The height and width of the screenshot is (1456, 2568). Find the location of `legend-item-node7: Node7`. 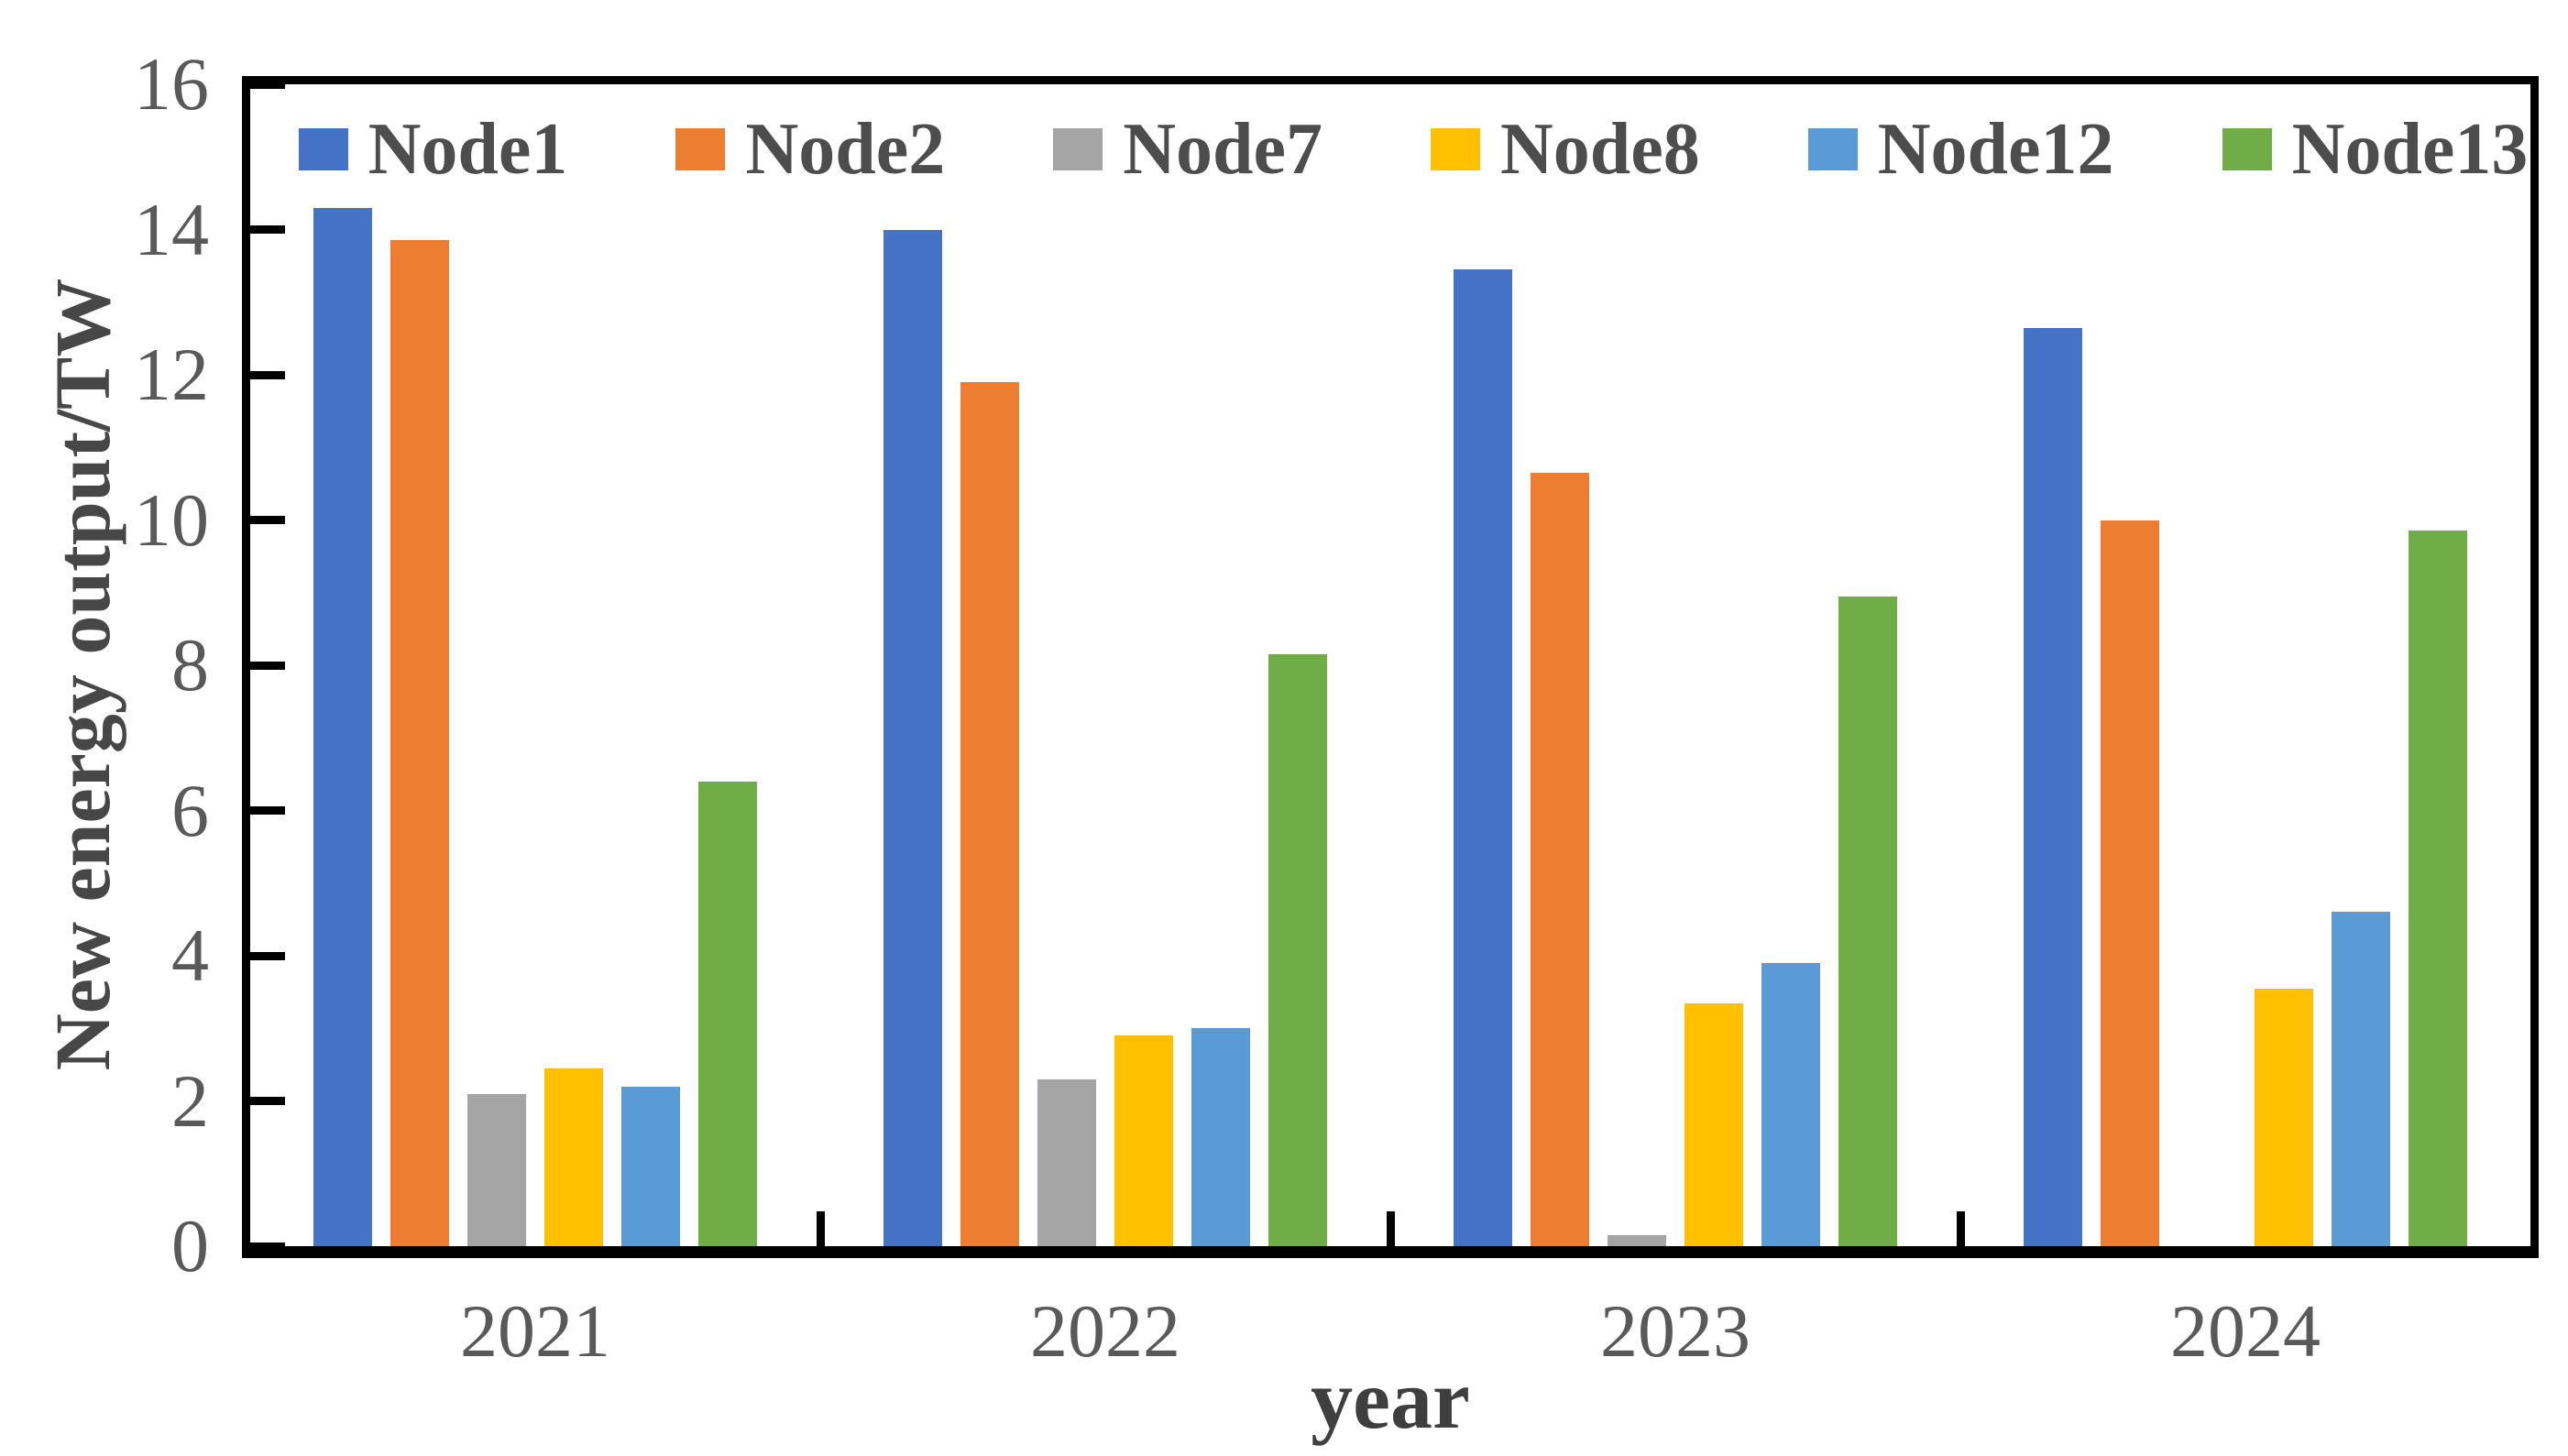

legend-item-node7: Node7 is located at coordinates (1188, 149).